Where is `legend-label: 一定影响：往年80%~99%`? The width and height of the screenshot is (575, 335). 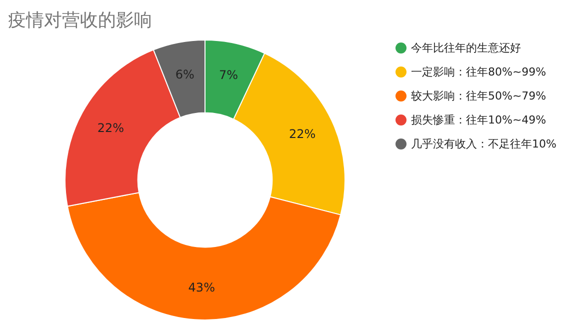 legend-label: 一定影响：往年80%~99% is located at coordinates (478, 72).